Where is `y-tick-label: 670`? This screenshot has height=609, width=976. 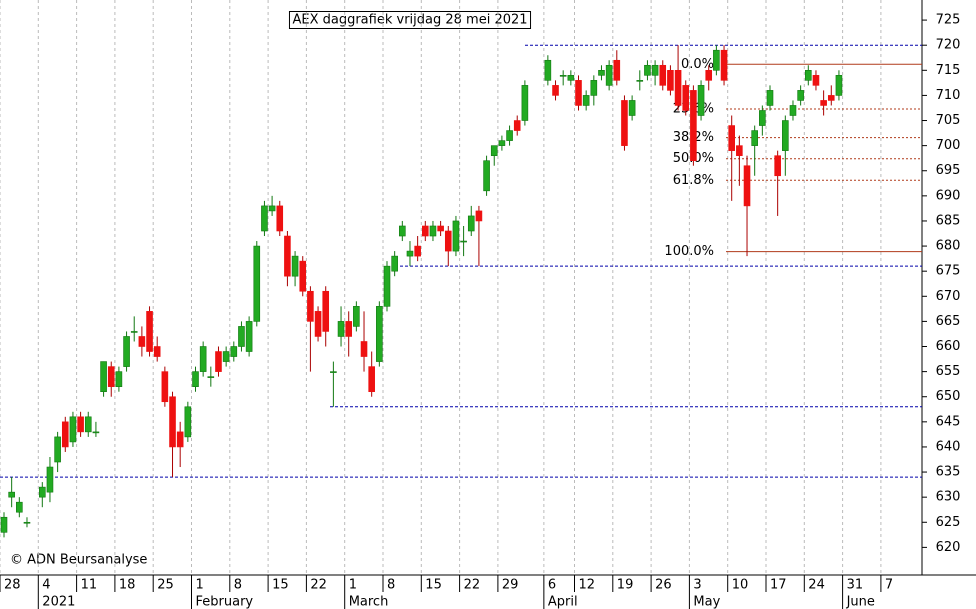 y-tick-label: 670 is located at coordinates (948, 296).